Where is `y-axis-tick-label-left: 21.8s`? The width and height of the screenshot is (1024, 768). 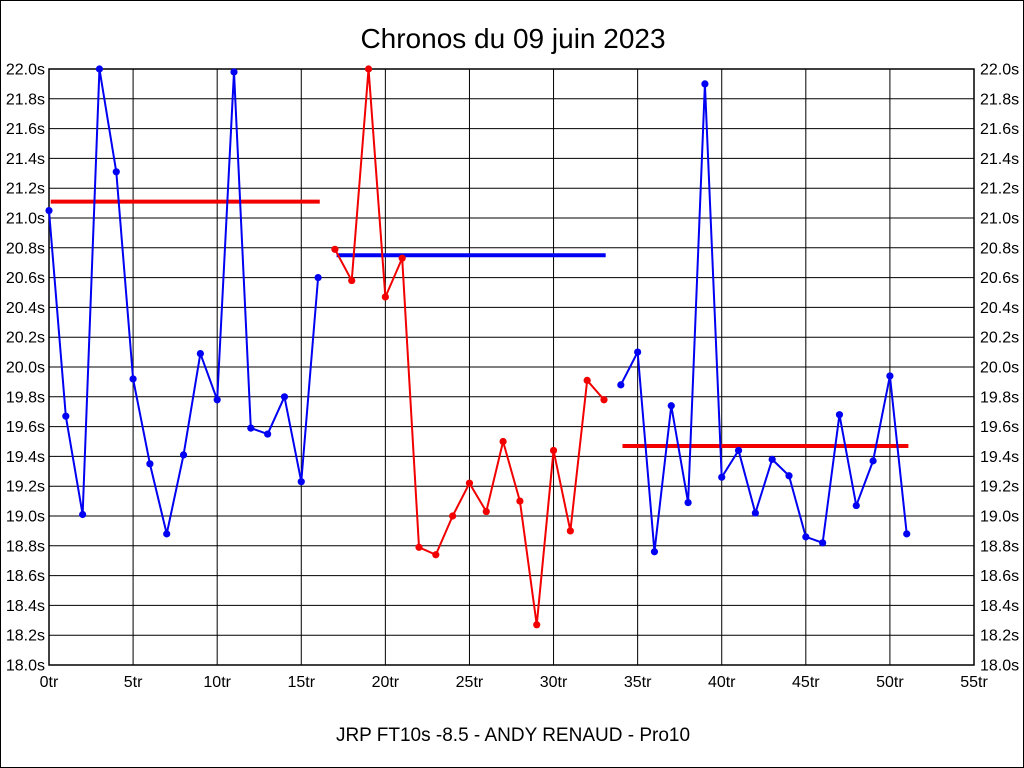 y-axis-tick-label-left: 21.8s is located at coordinates (25, 99).